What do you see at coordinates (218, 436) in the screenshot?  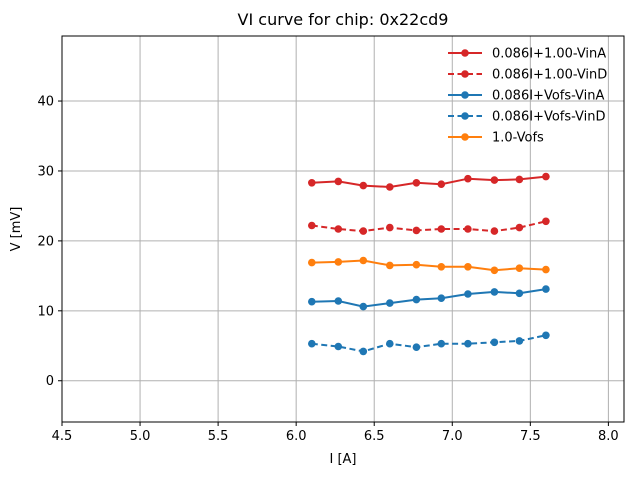 I see `x-tick-label: 5.5` at bounding box center [218, 436].